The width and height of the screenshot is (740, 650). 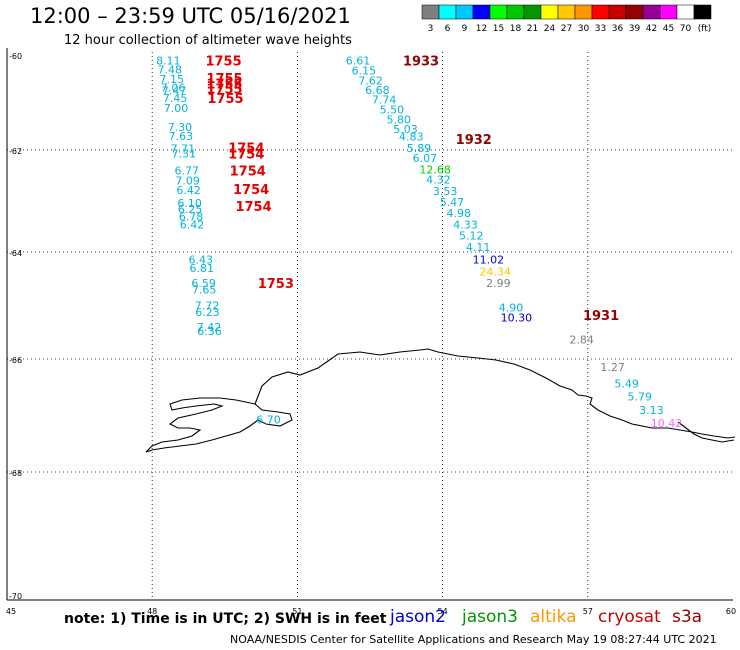 What do you see at coordinates (448, 29) in the screenshot?
I see `color-scale-label: 6` at bounding box center [448, 29].